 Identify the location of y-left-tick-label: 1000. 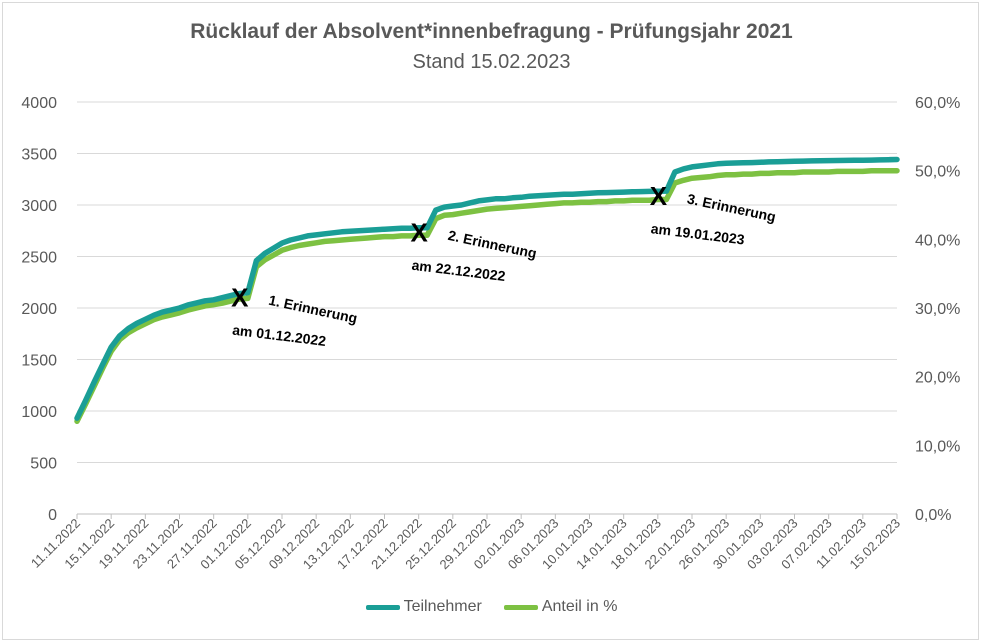
(39, 412).